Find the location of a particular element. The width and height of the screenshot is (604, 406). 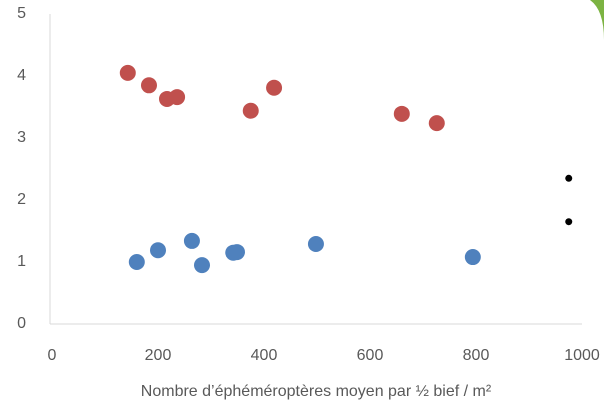

x-tick-label: 400 is located at coordinates (264, 355).